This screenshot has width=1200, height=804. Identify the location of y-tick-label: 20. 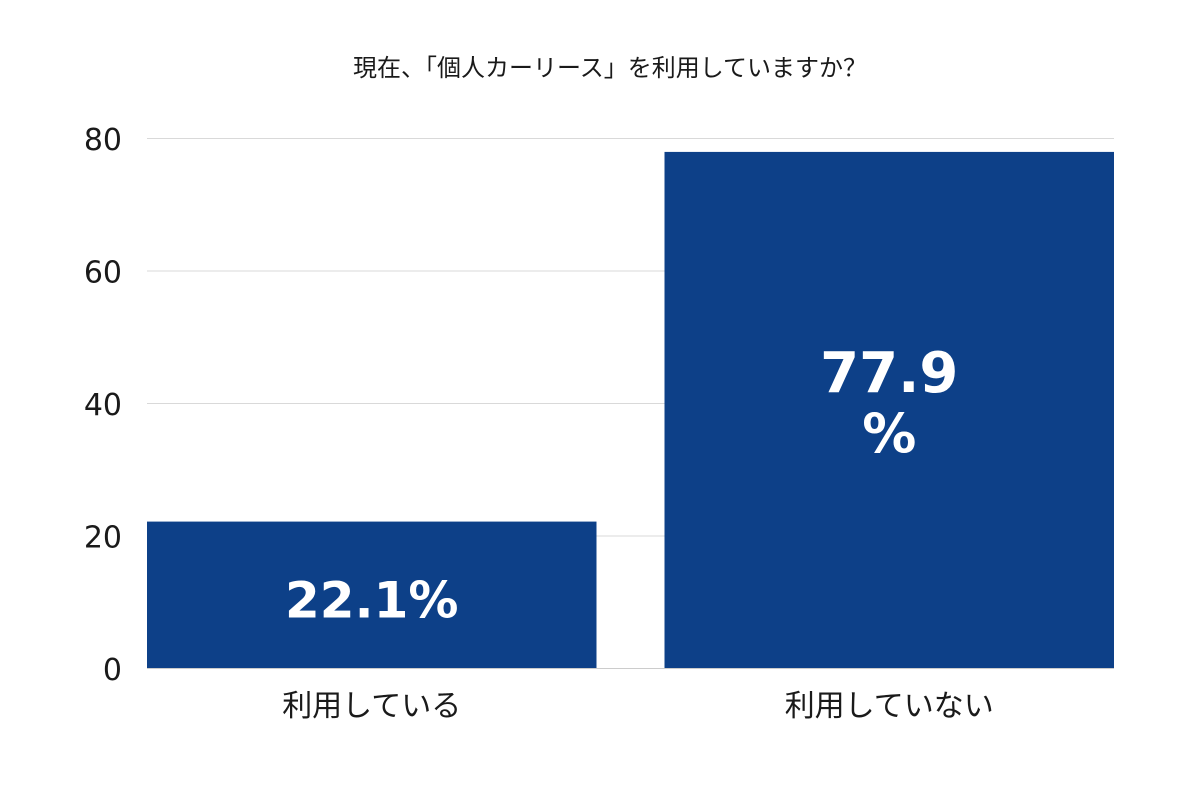
(103, 538).